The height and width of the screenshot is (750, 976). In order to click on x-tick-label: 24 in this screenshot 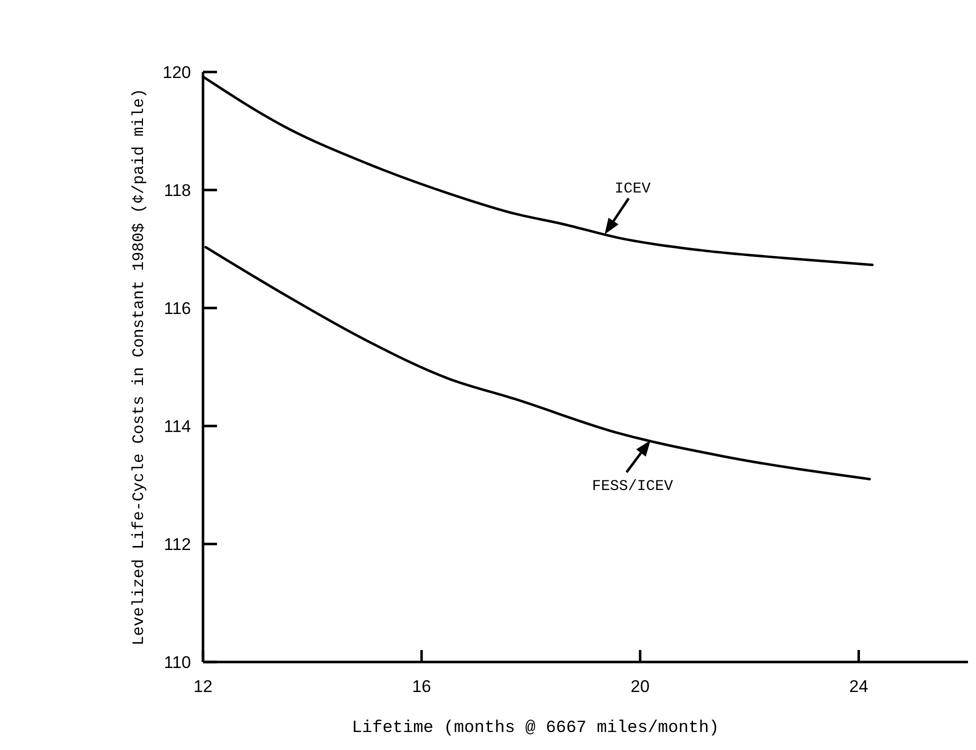, I will do `click(858, 686)`.